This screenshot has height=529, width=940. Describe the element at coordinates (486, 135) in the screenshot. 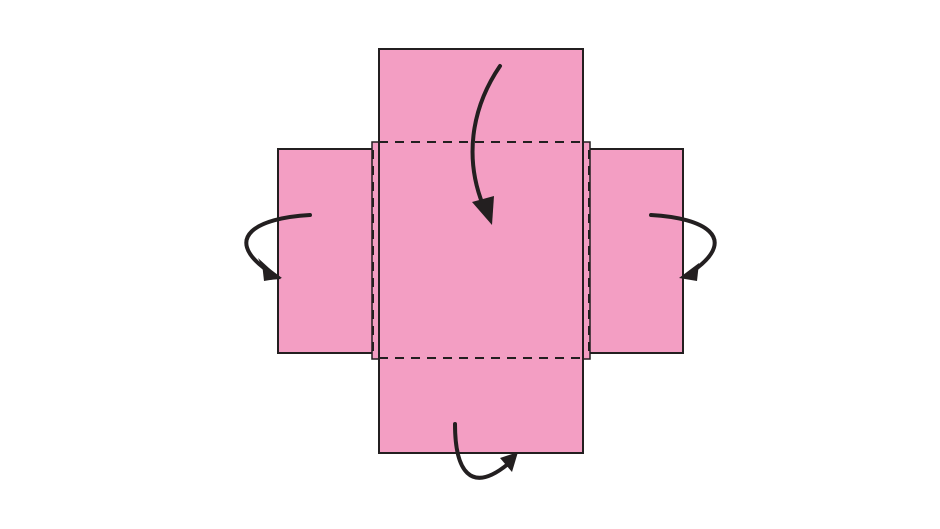

I see `top-fold-arrow` at that location.